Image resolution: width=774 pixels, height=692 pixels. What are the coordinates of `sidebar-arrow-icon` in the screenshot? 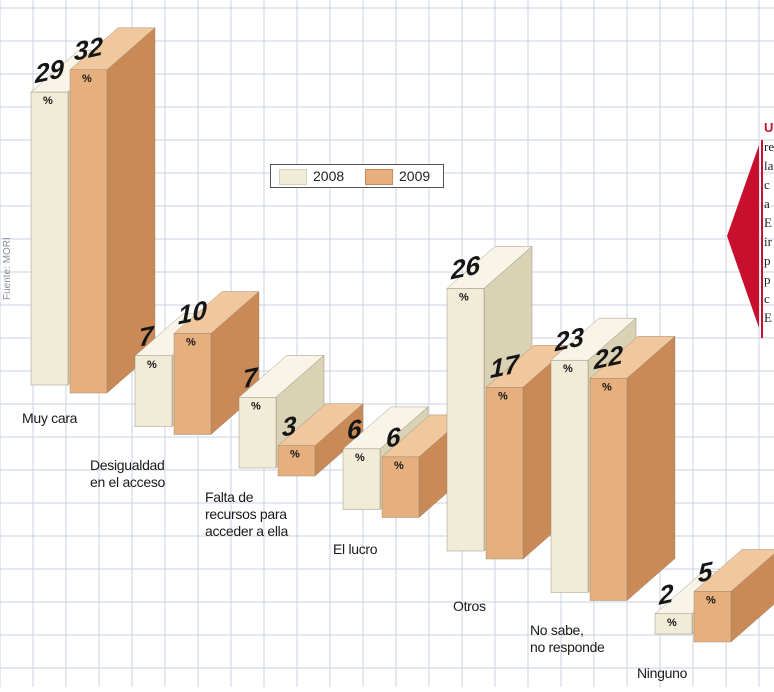 It's located at (745, 239).